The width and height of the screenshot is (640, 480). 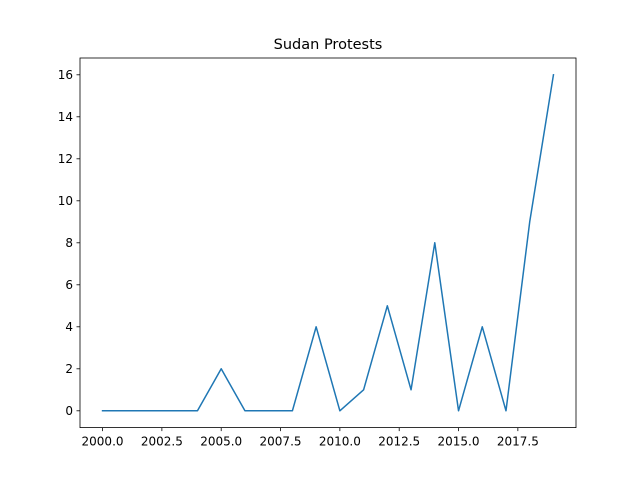 I want to click on x-tick-label: 2002.5, so click(x=162, y=442).